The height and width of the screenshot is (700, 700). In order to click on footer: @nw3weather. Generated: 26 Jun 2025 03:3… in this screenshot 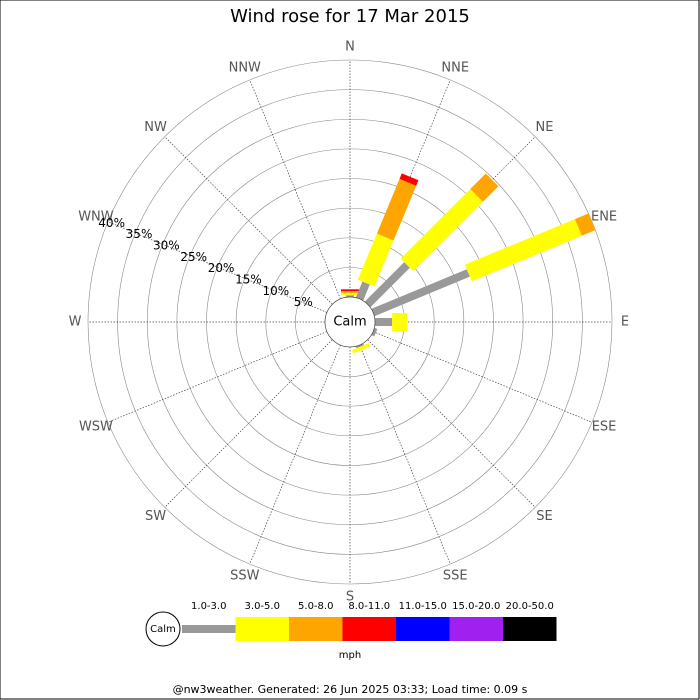, I will do `click(350, 689)`.